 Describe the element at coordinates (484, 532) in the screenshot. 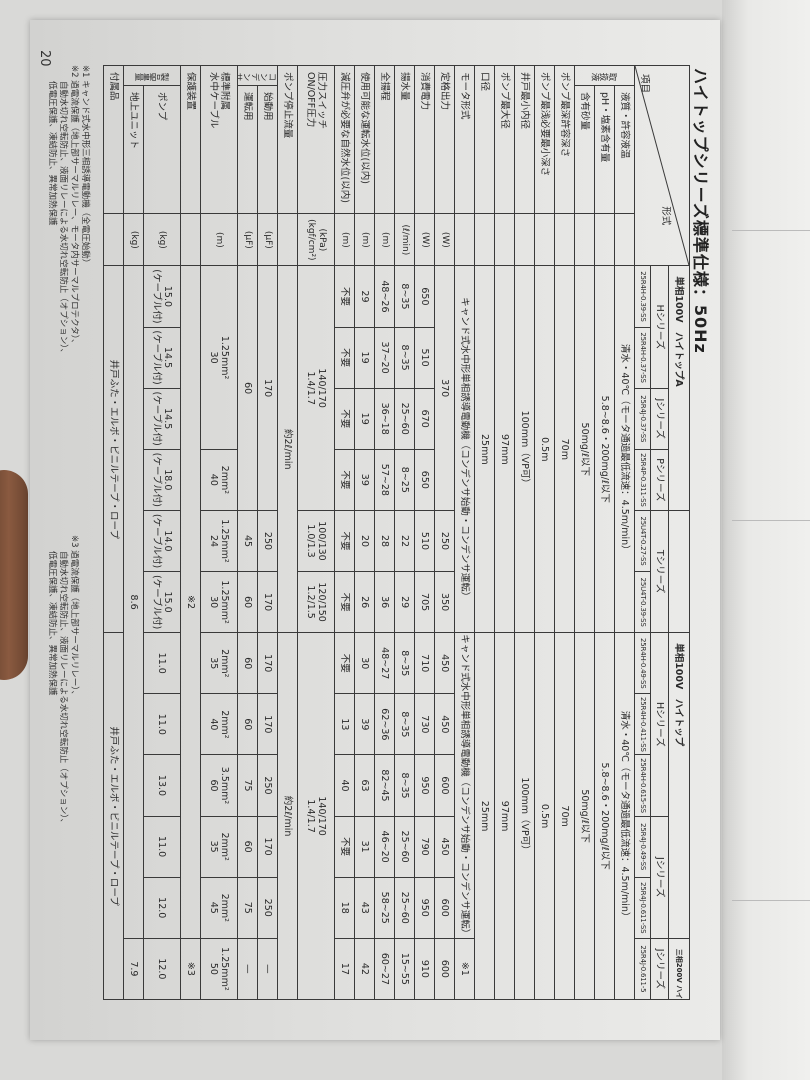

I see `table-row: 口径 25mm 25mm` at that location.